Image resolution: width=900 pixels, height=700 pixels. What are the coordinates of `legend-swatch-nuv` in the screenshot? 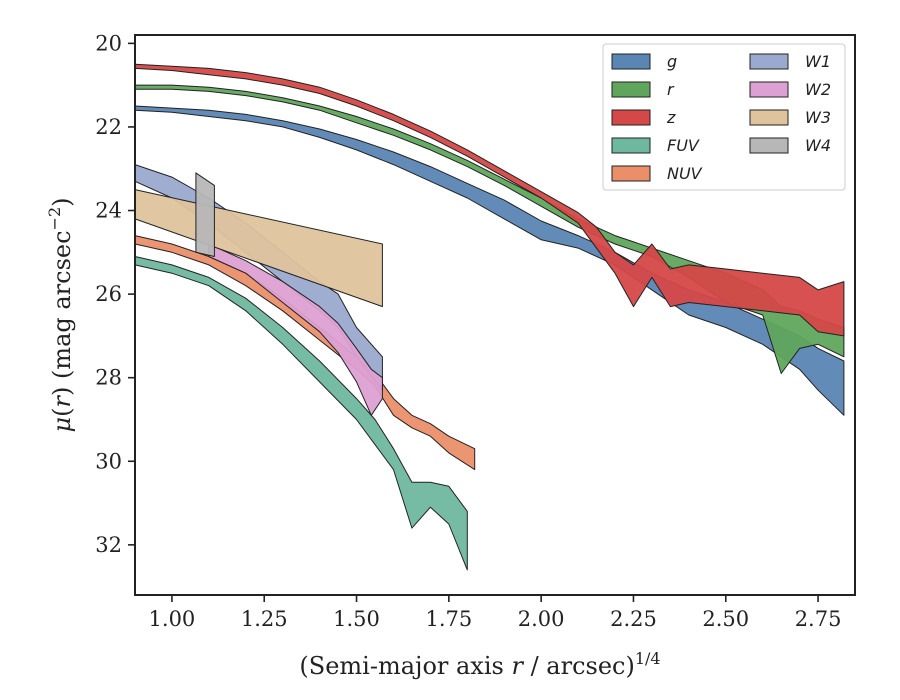 It's located at (631, 173).